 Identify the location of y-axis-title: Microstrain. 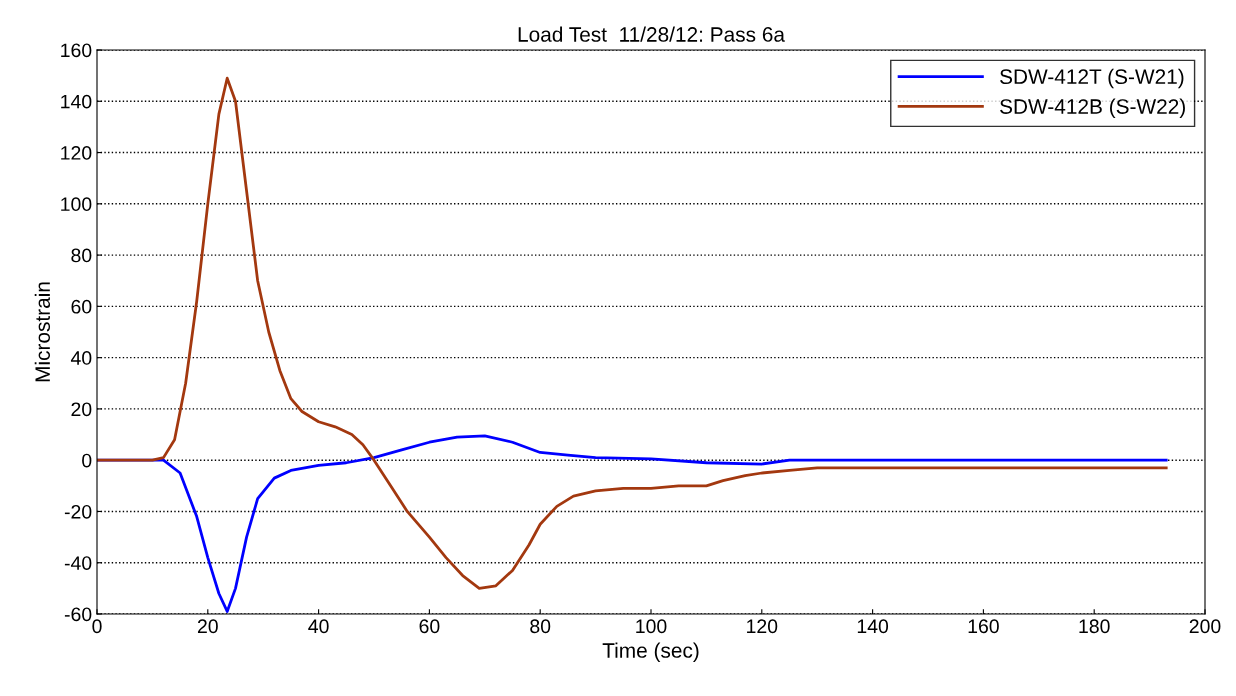
(42, 332).